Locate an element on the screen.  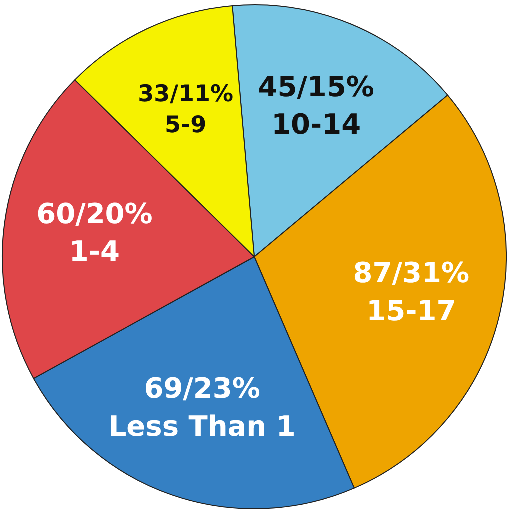
data-label: 60/20% is located at coordinates (94, 213).